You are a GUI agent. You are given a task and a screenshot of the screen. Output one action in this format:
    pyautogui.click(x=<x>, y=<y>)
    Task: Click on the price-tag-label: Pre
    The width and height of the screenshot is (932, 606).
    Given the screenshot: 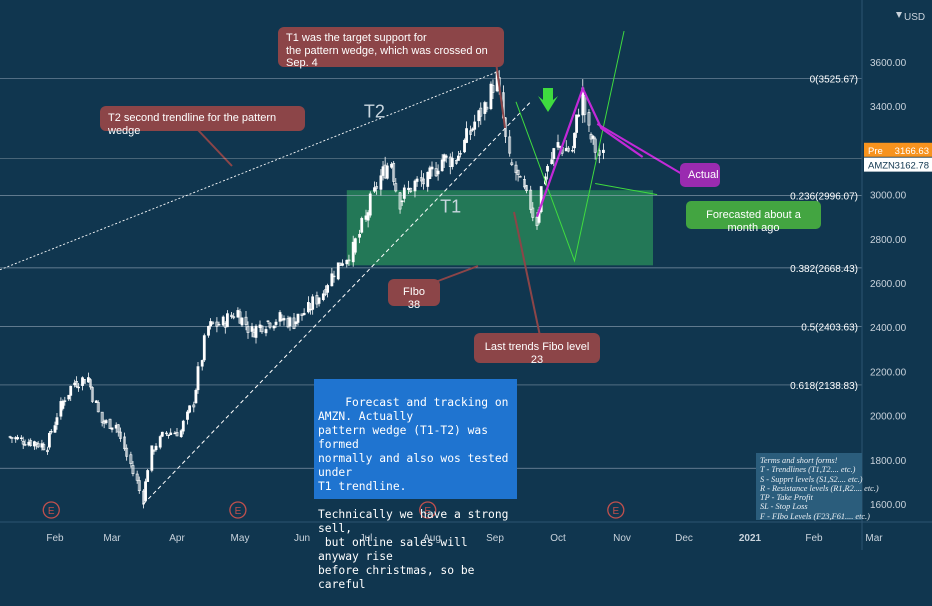 What is the action you would take?
    pyautogui.click(x=875, y=151)
    